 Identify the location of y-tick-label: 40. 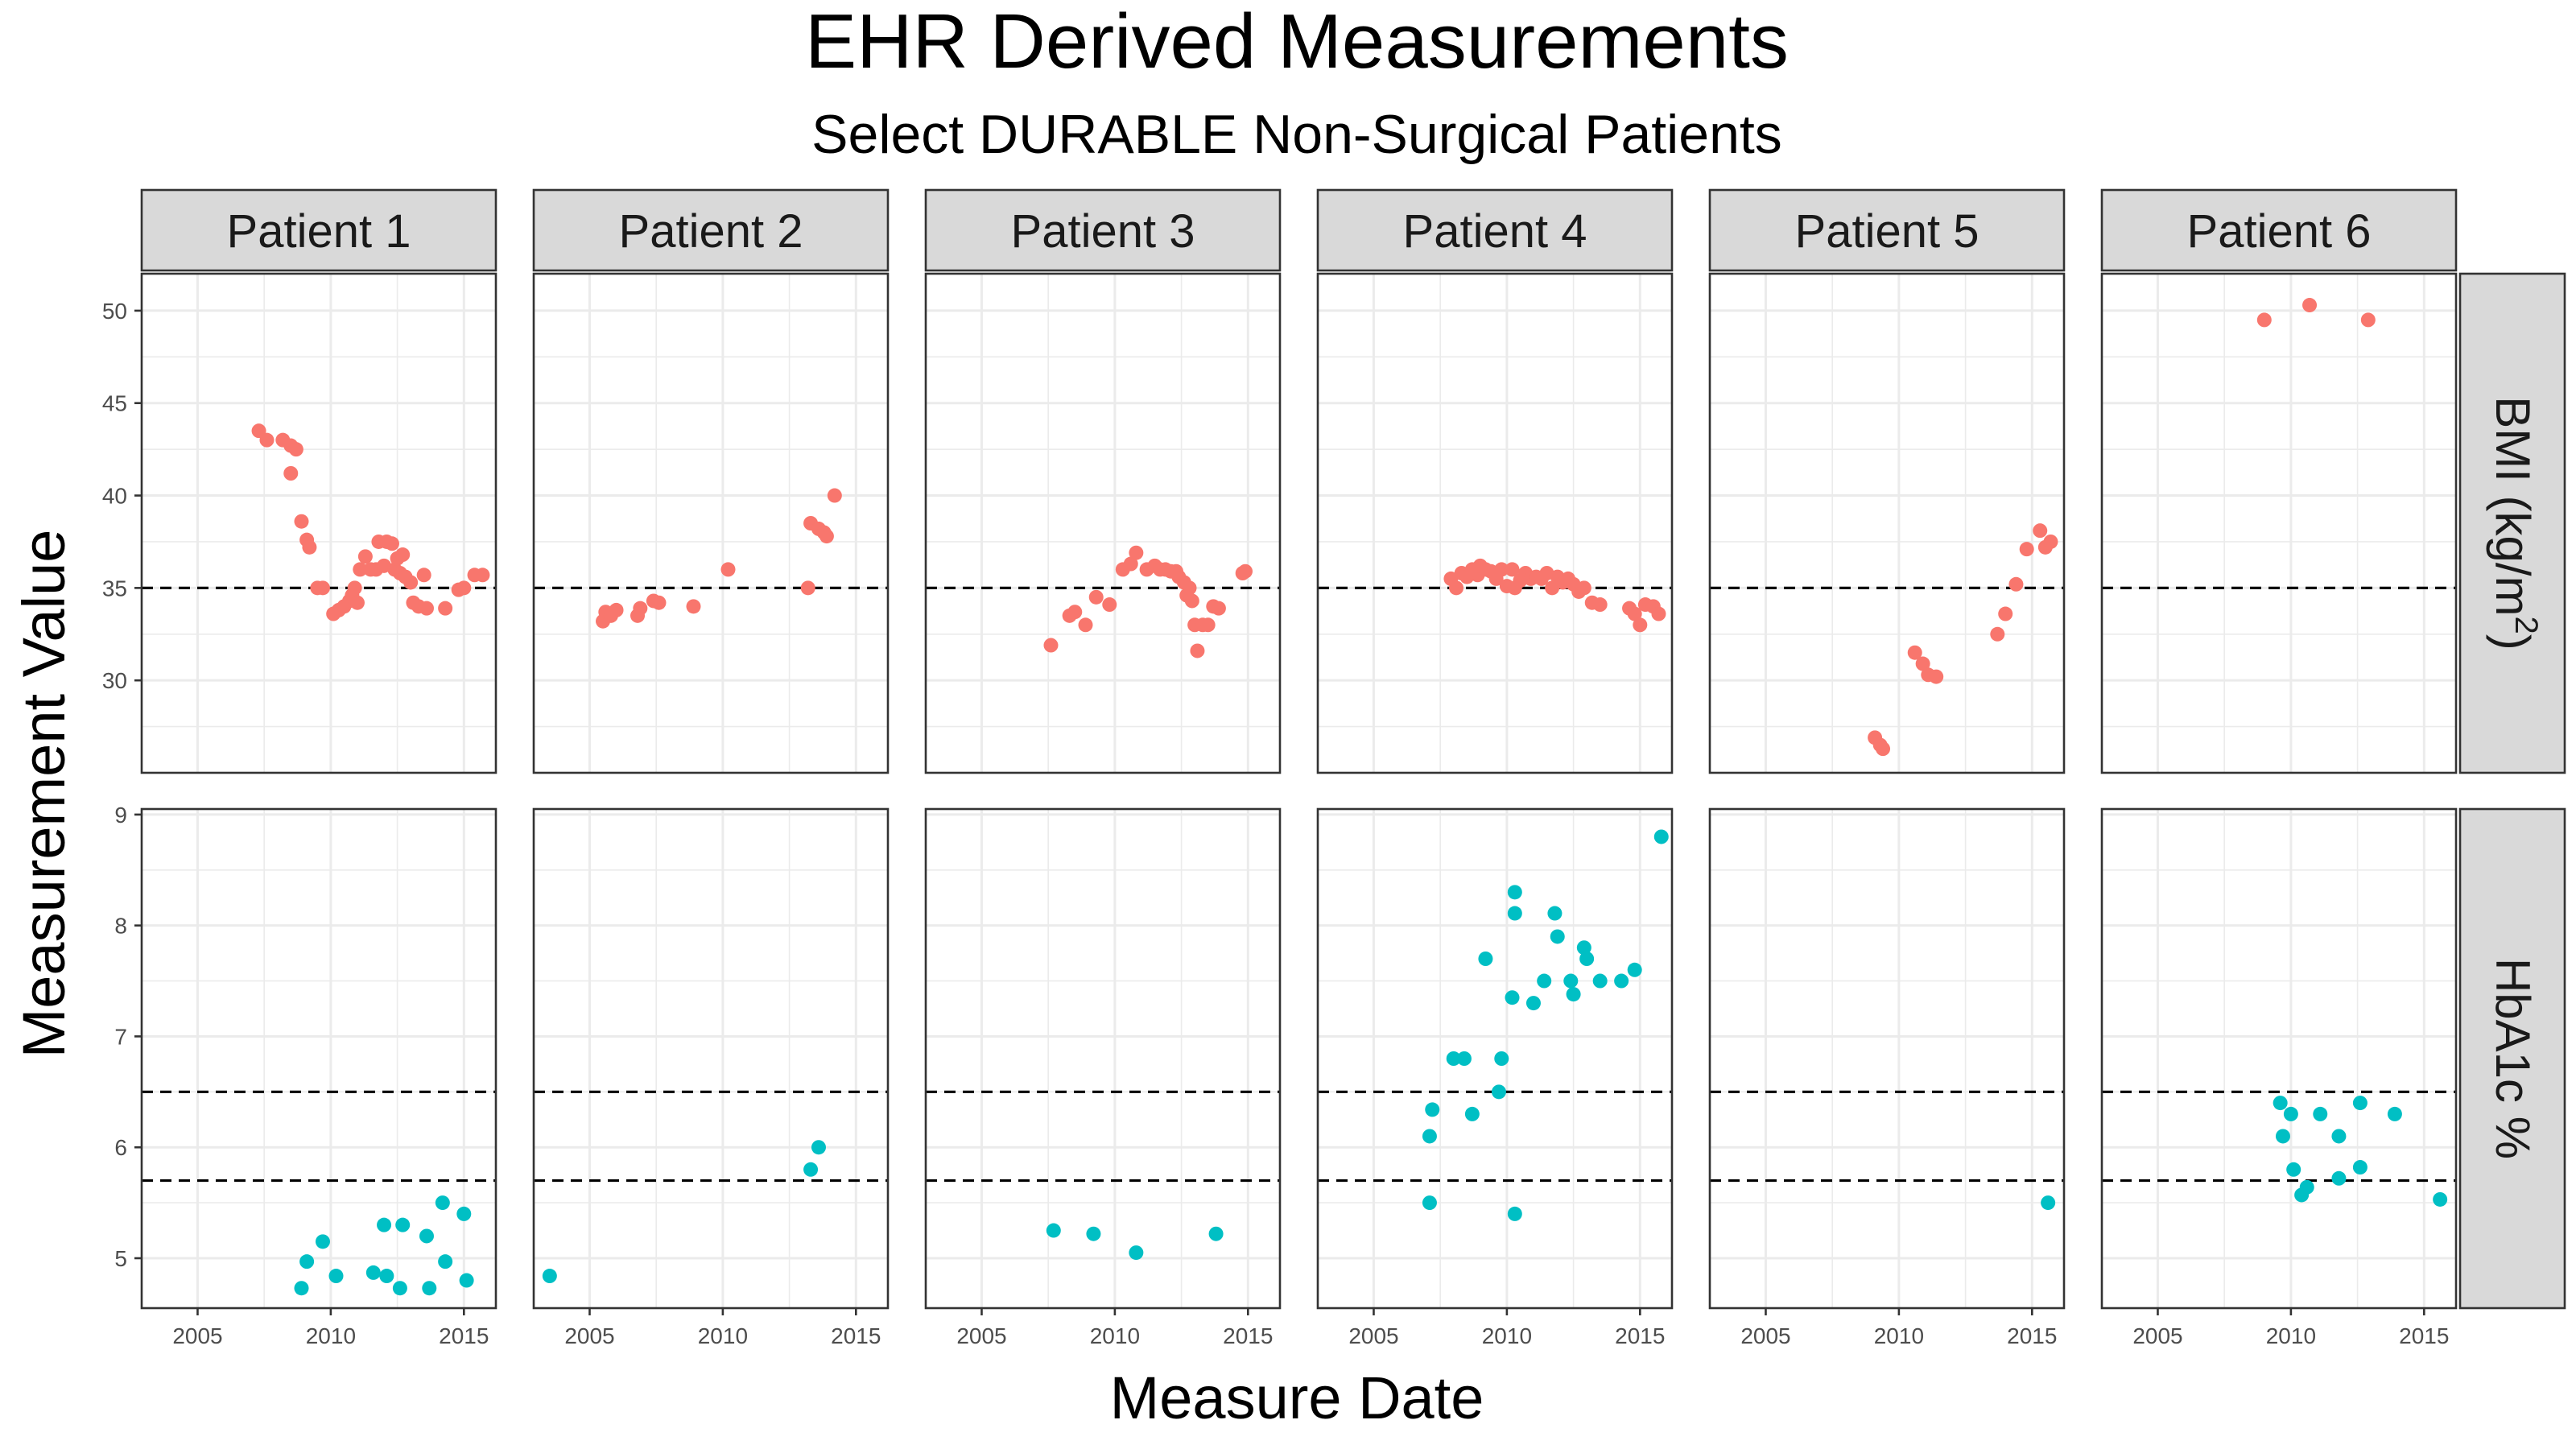
(114, 496).